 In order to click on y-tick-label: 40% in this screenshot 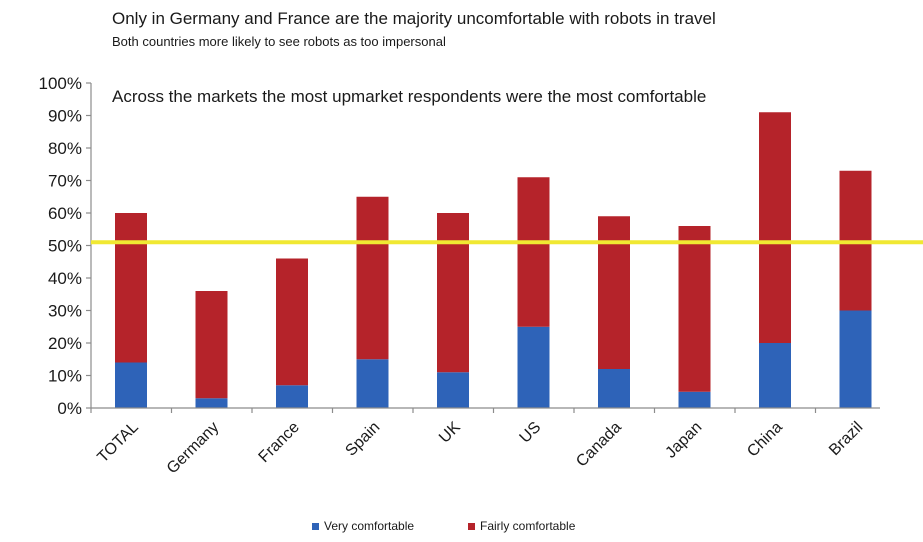, I will do `click(65, 278)`.